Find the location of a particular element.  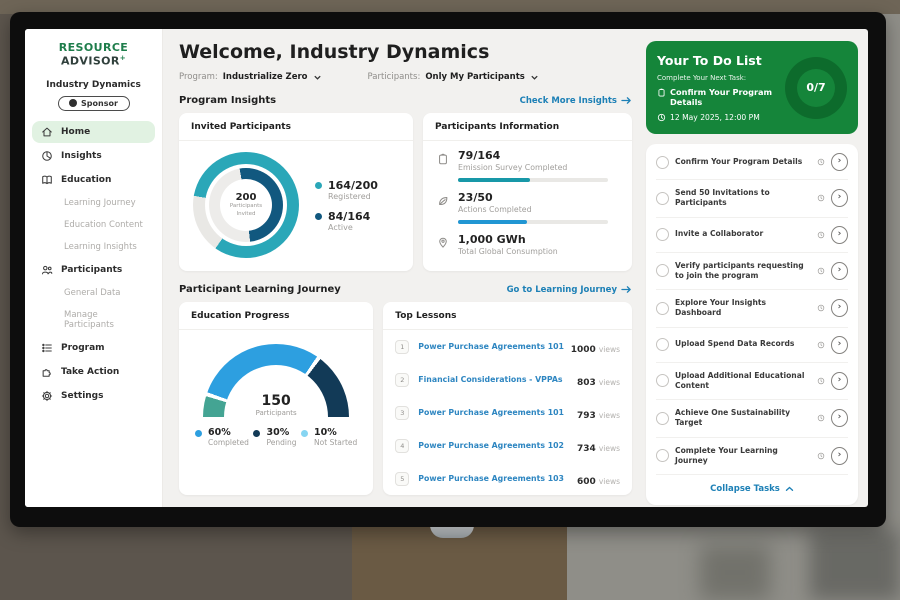

sidebar-item-learning-journey: Learning Journey is located at coordinates (93, 203).